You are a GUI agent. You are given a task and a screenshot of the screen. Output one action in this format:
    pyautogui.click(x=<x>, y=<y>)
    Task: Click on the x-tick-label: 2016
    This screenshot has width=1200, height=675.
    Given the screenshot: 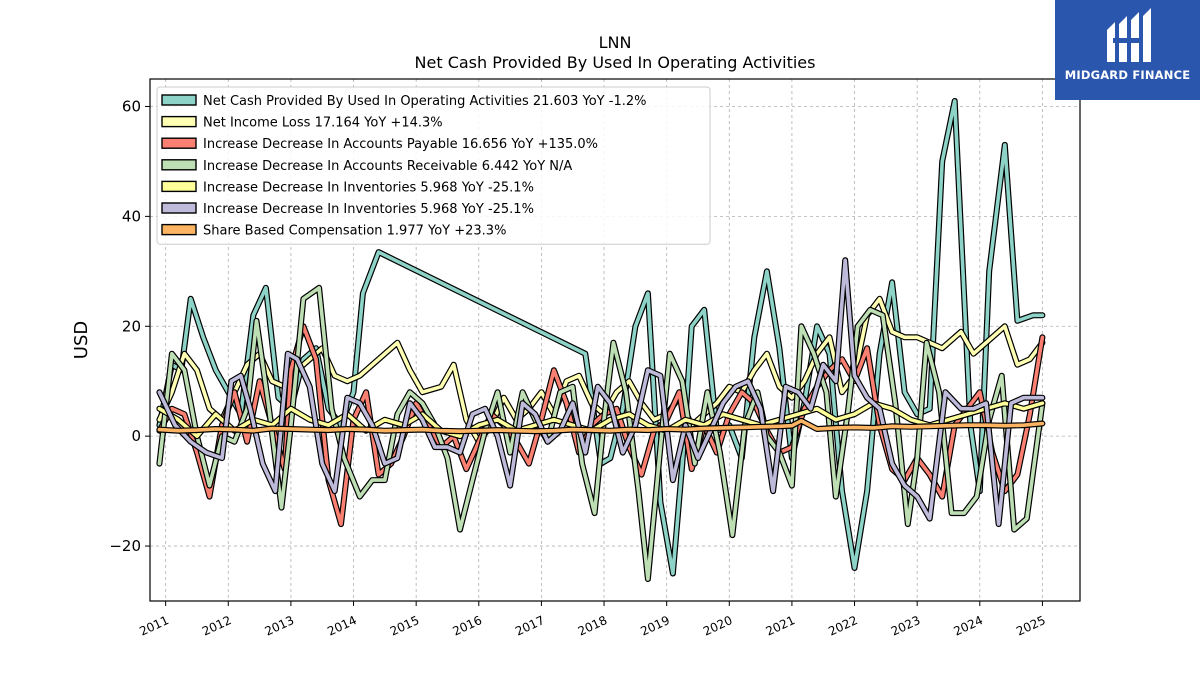 What is the action you would take?
    pyautogui.click(x=467, y=626)
    